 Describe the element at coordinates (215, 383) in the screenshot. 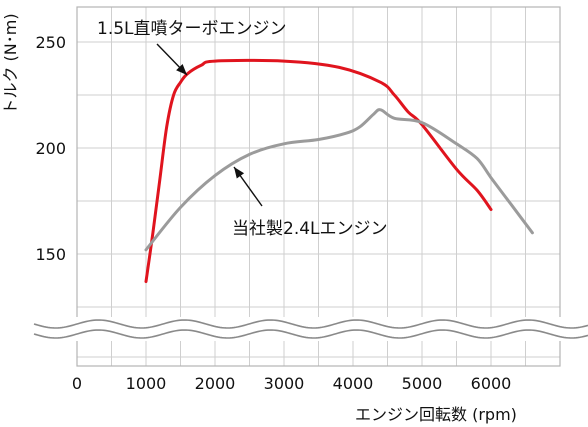

I see `x-tick-label: 2000` at that location.